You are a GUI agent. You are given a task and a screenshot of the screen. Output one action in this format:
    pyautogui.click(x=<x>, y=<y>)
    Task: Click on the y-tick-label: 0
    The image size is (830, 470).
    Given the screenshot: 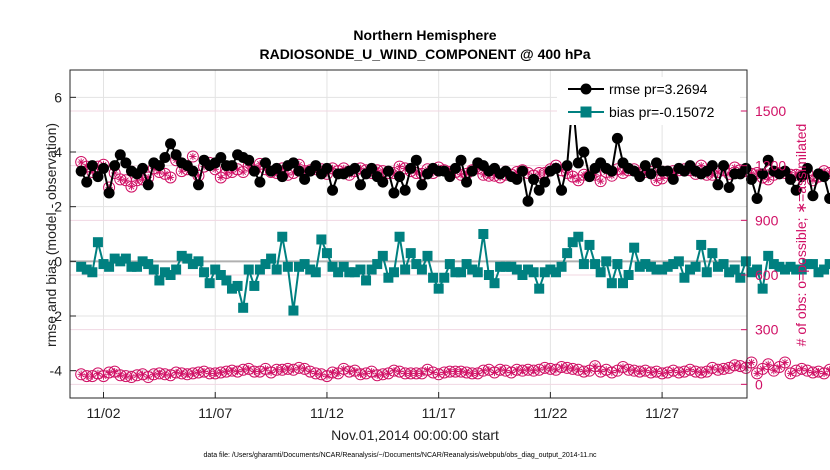 What is the action you would take?
    pyautogui.click(x=58, y=261)
    